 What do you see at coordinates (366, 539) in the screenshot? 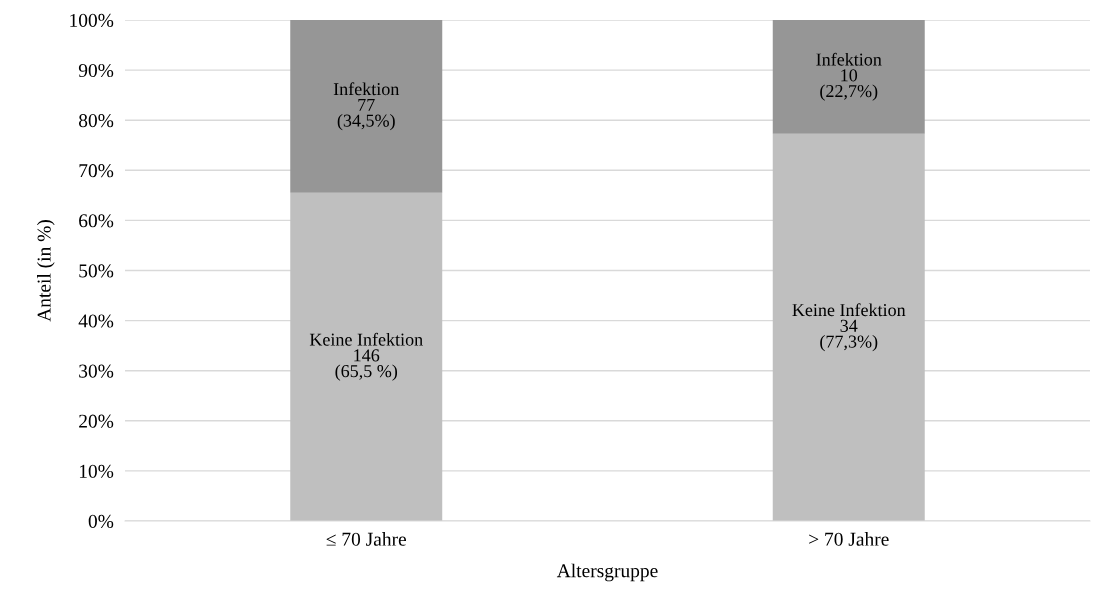
I see `x-tick-label: ≤ 70 Jahre` at bounding box center [366, 539].